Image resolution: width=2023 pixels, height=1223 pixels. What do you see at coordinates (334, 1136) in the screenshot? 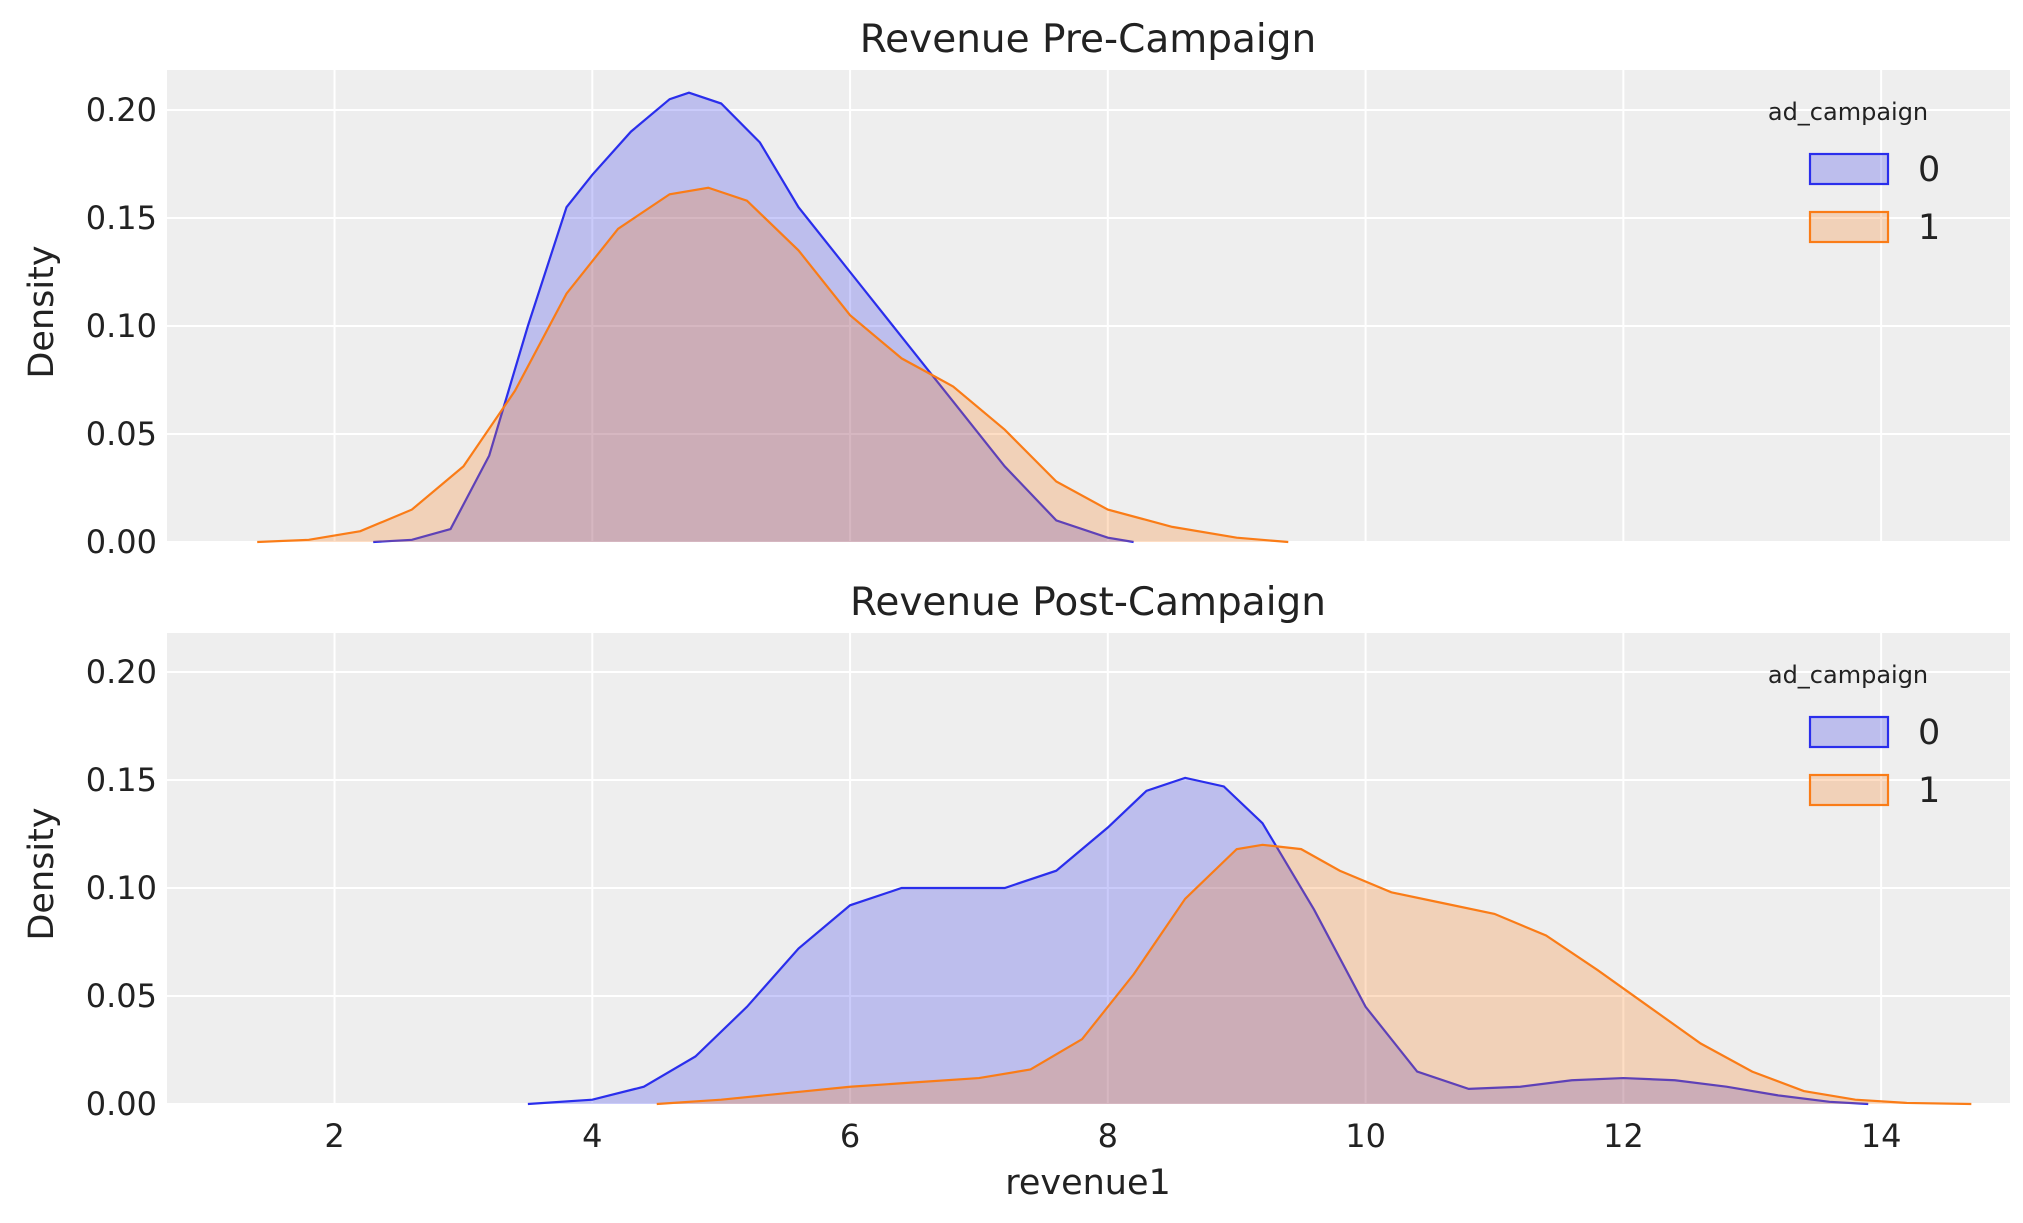
I see `x-tick-label-0: 2` at bounding box center [334, 1136].